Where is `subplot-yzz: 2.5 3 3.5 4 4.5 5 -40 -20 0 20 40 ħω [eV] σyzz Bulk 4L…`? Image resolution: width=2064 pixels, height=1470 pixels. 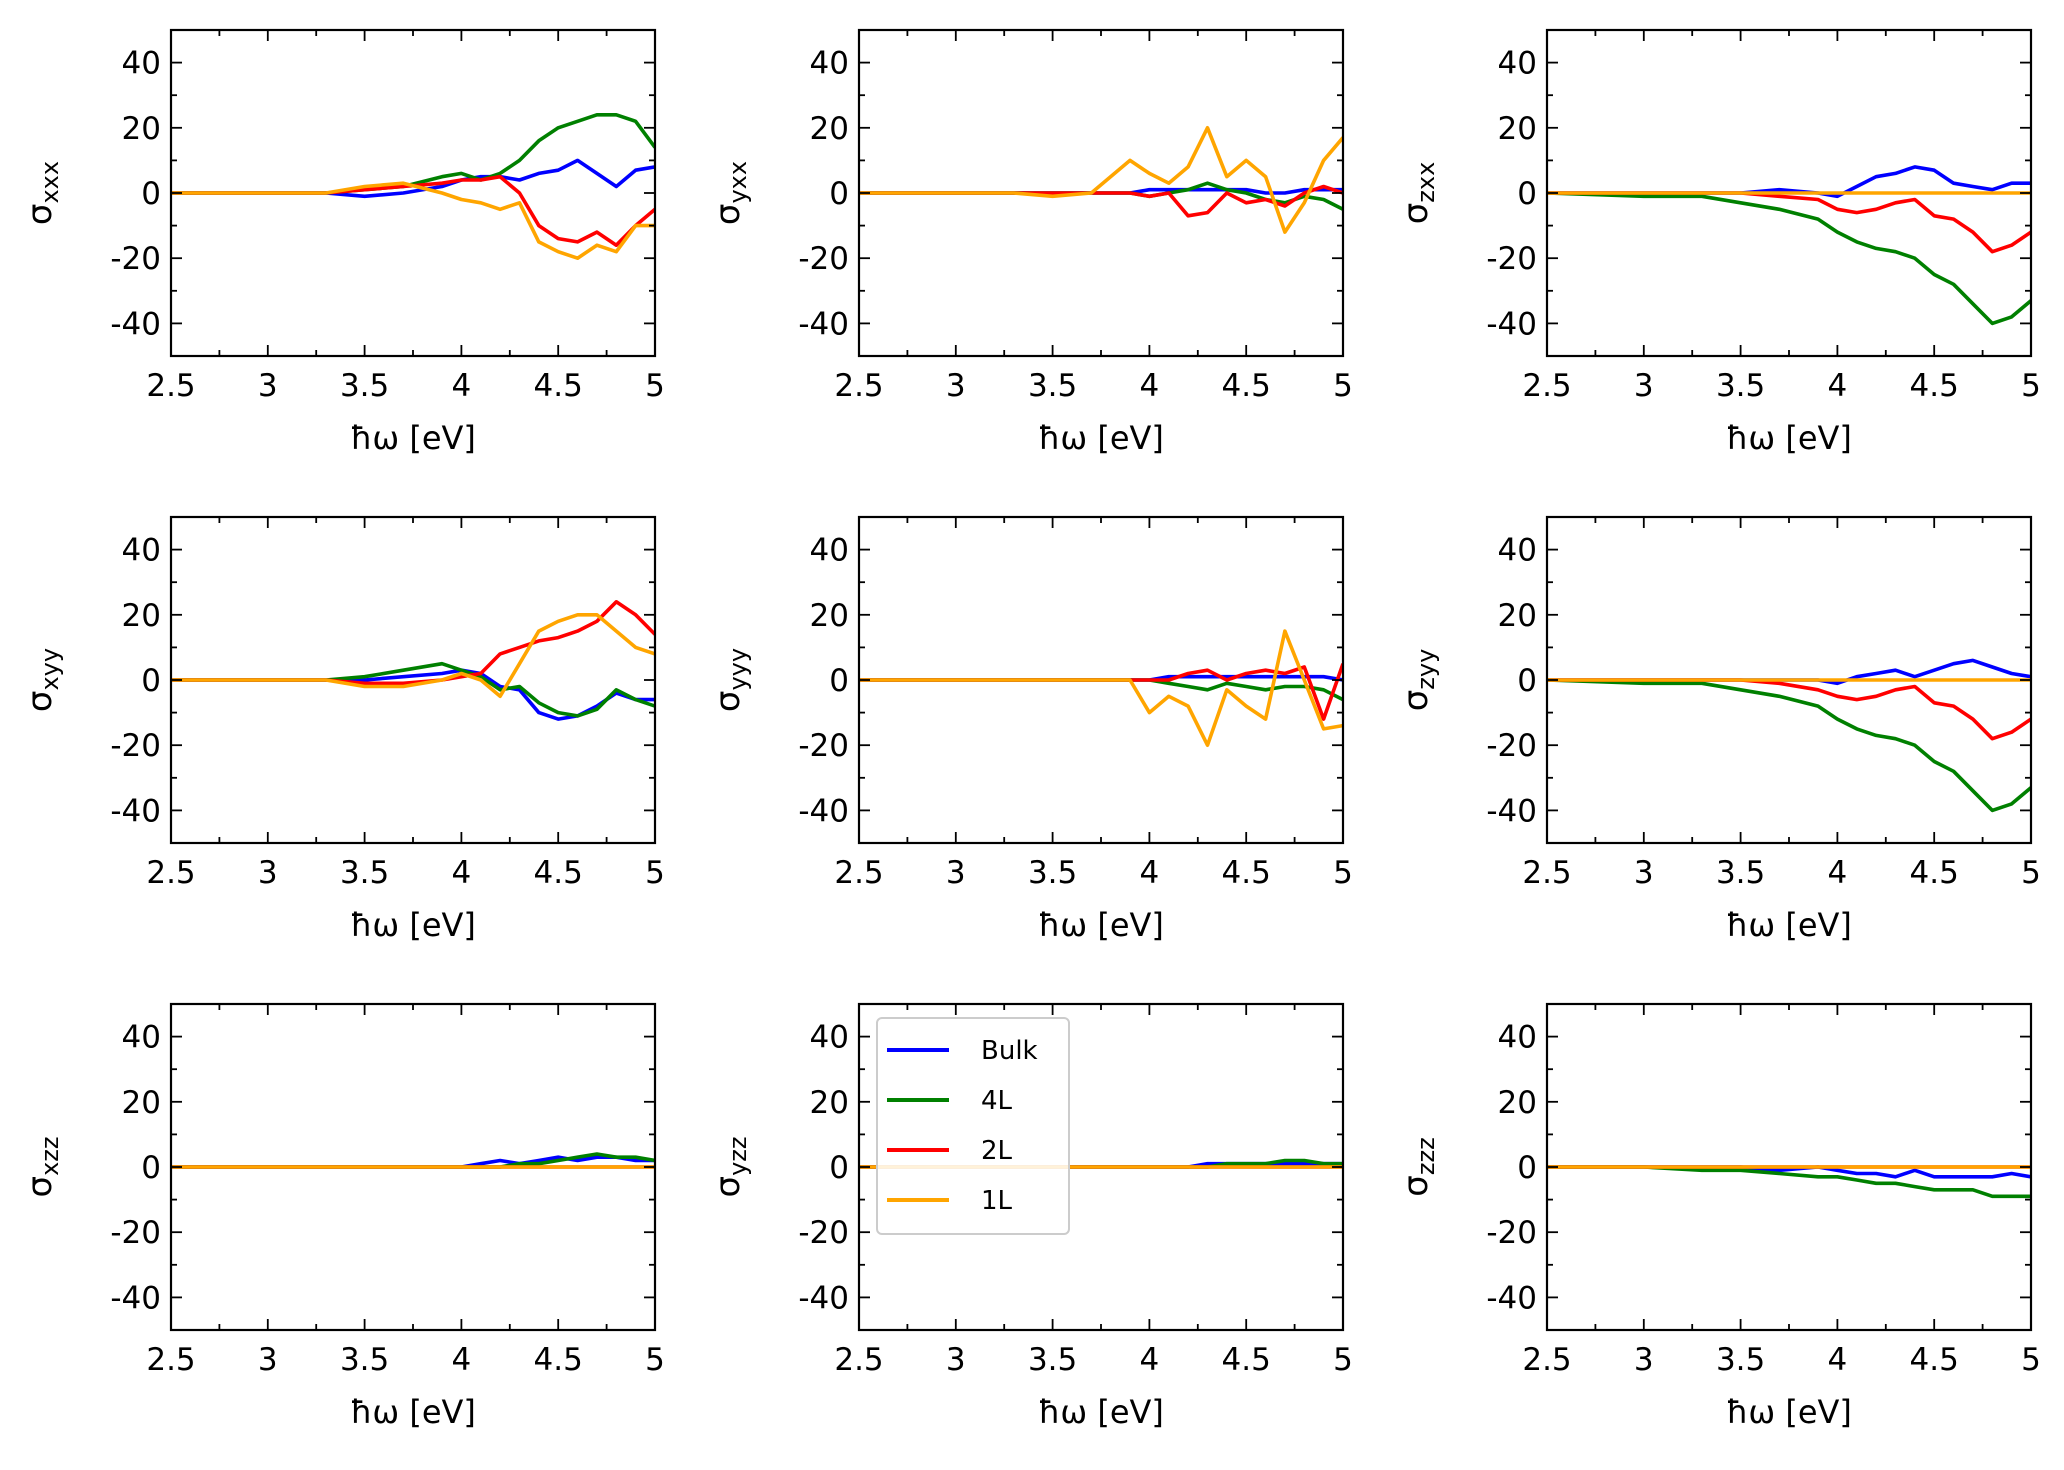
subplot-yzz: 2.5 3 3.5 4 4.5 5 -40 -20 0 20 40 ħω [eV] σyzz Bulk 4L… is located at coordinates (1030, 1216).